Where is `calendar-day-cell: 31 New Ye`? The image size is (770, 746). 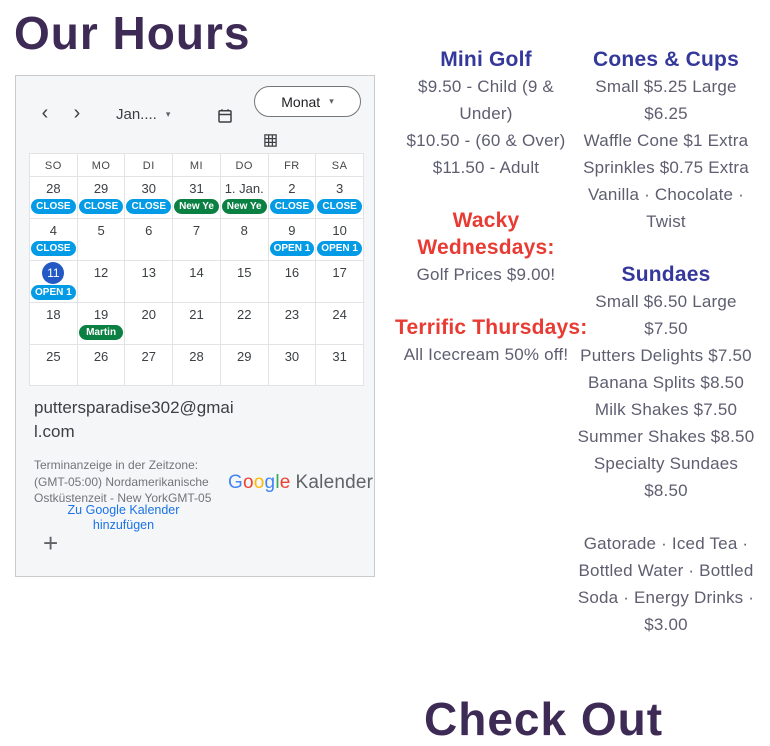
calendar-day-cell: 31 New Ye is located at coordinates (197, 197).